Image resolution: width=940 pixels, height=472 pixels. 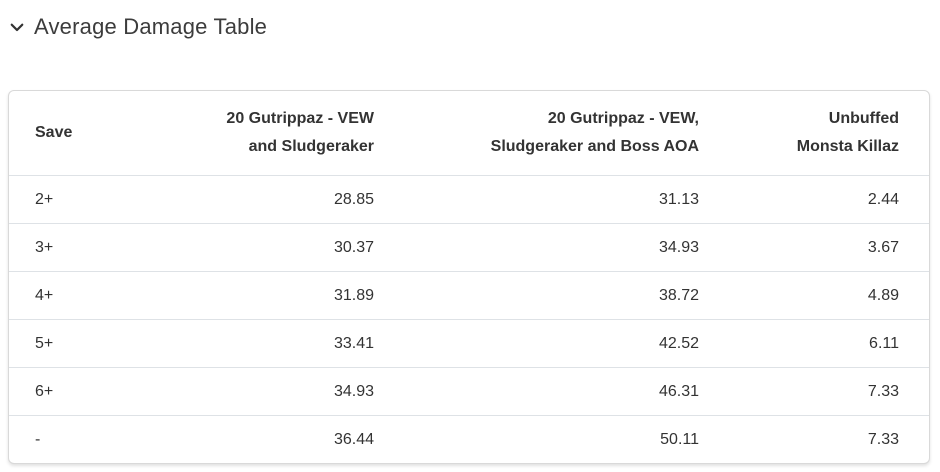 What do you see at coordinates (814, 199) in the screenshot?
I see `value-cell: 2.44` at bounding box center [814, 199].